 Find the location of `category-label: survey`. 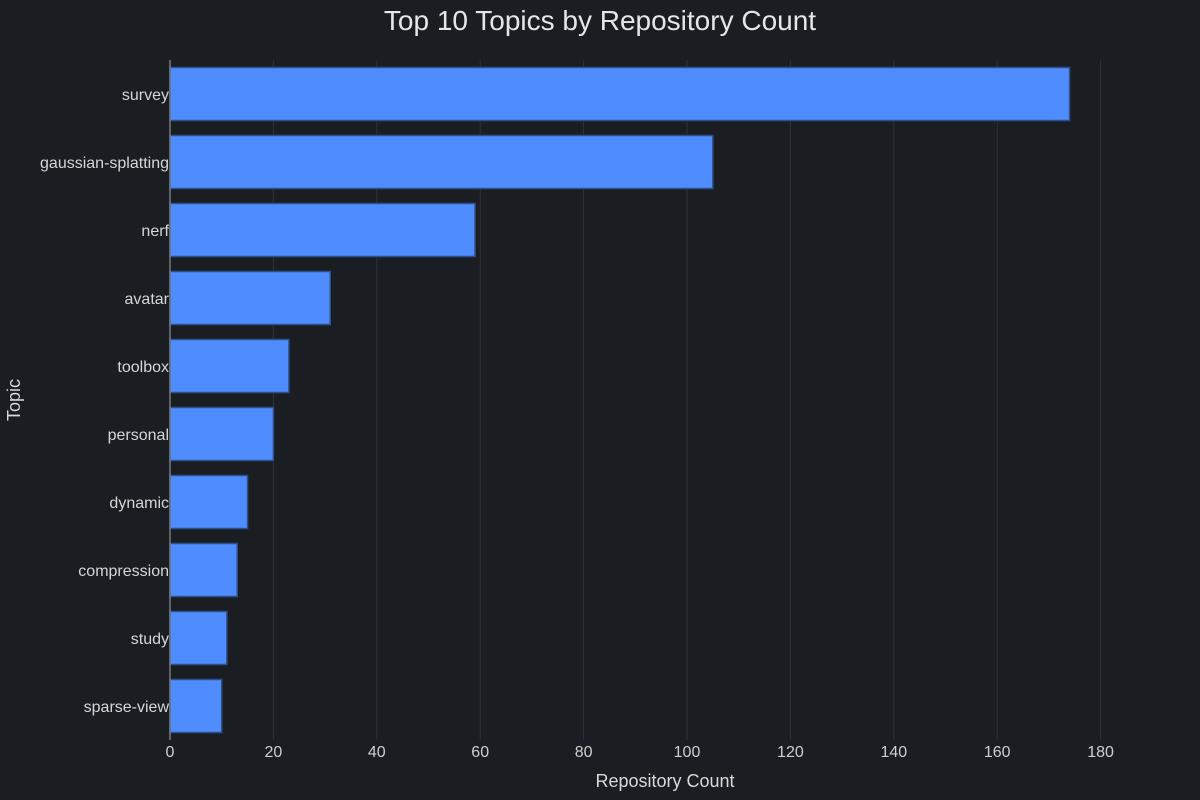

category-label: survey is located at coordinates (145, 95).